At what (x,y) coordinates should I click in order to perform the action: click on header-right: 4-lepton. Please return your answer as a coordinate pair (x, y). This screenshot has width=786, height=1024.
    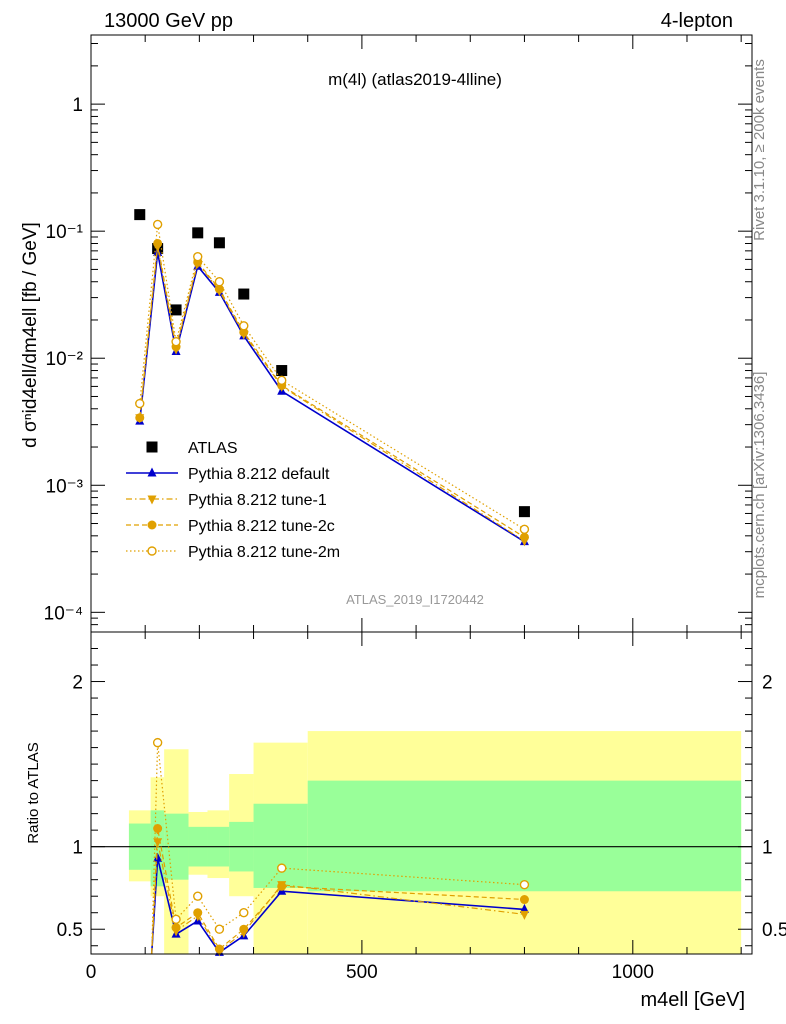
    Looking at the image, I should click on (697, 21).